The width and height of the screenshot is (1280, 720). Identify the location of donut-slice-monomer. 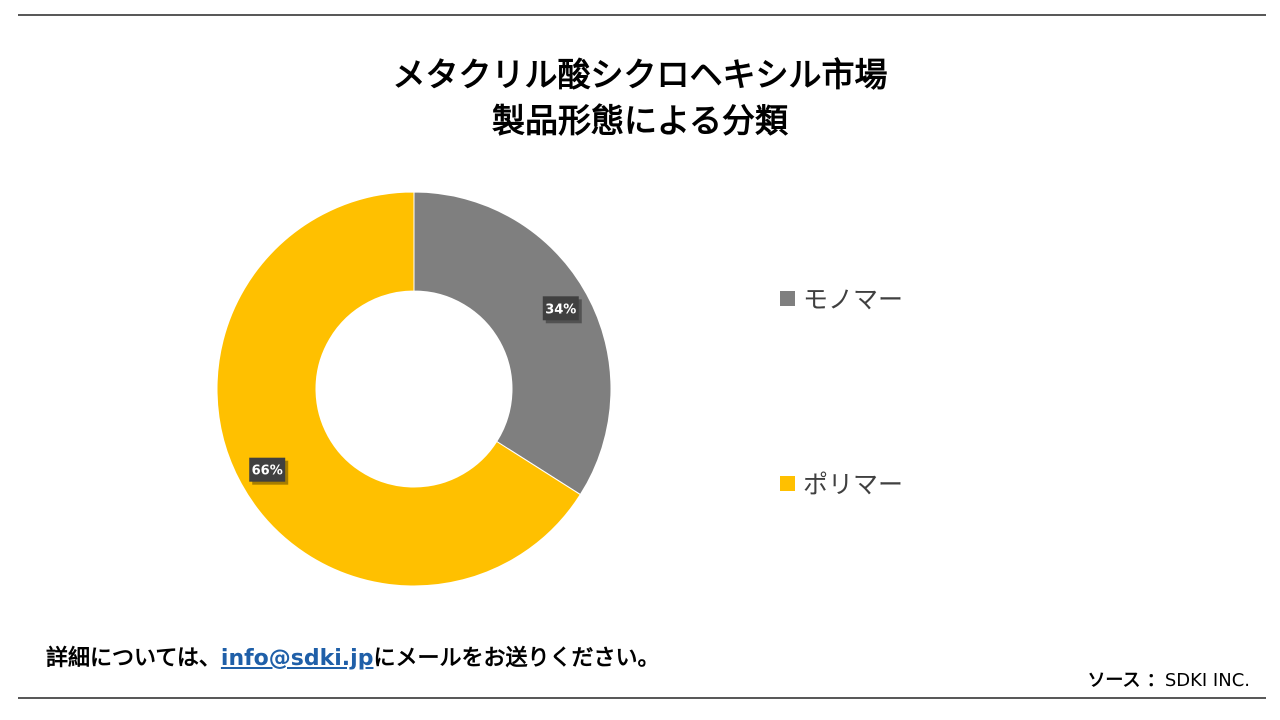
(512, 343).